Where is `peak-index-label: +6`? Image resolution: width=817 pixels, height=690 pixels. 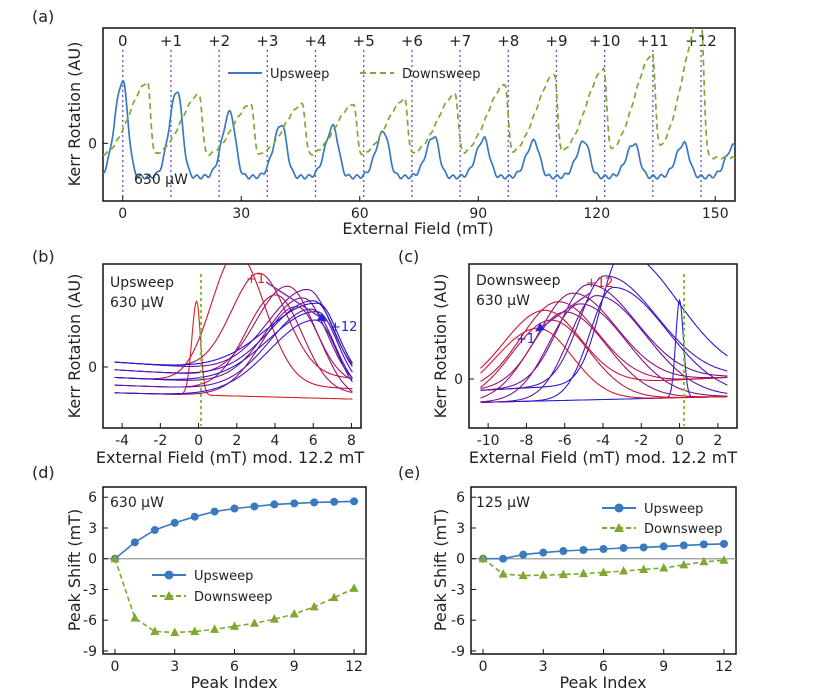 peak-index-label: +6 is located at coordinates (412, 41).